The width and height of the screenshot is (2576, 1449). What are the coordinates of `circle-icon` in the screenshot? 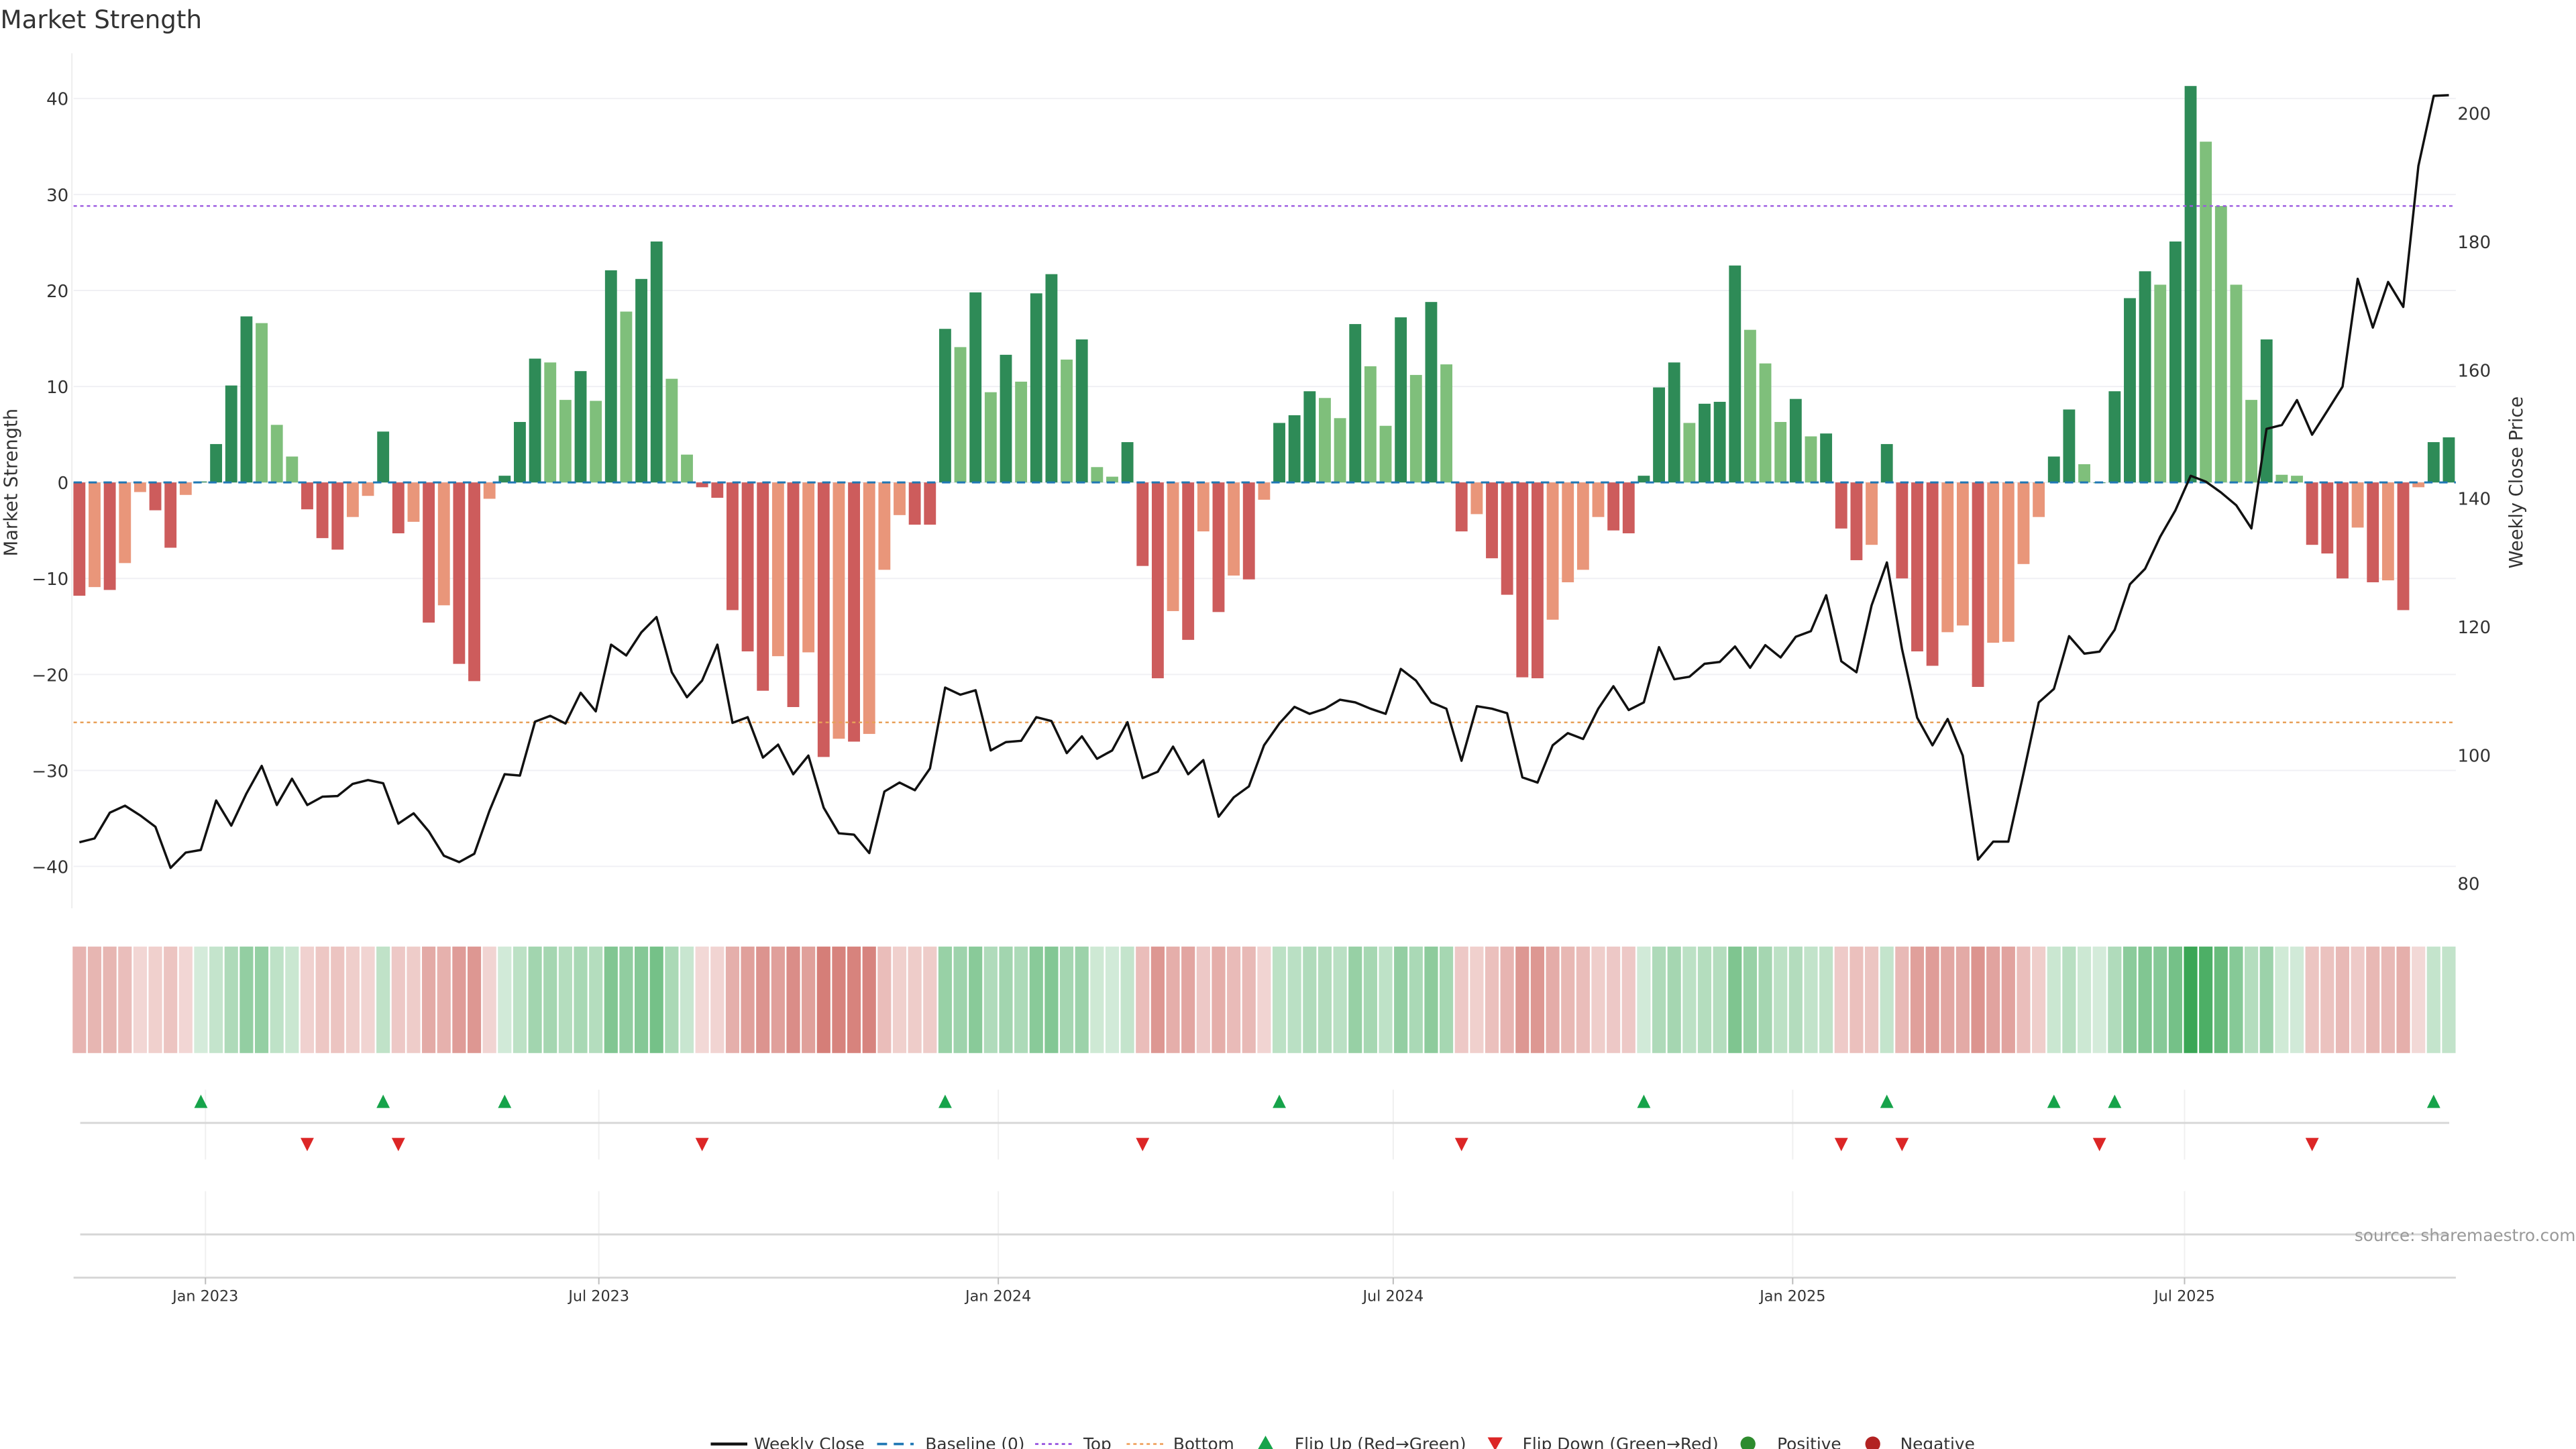 It's located at (1872, 1442).